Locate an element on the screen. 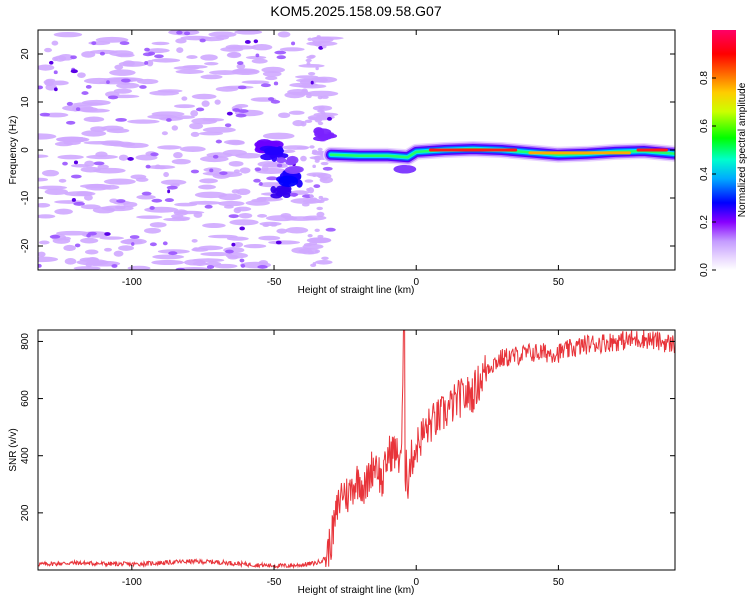  snr-y-axis-label: SNR (v/v) is located at coordinates (13, 449).